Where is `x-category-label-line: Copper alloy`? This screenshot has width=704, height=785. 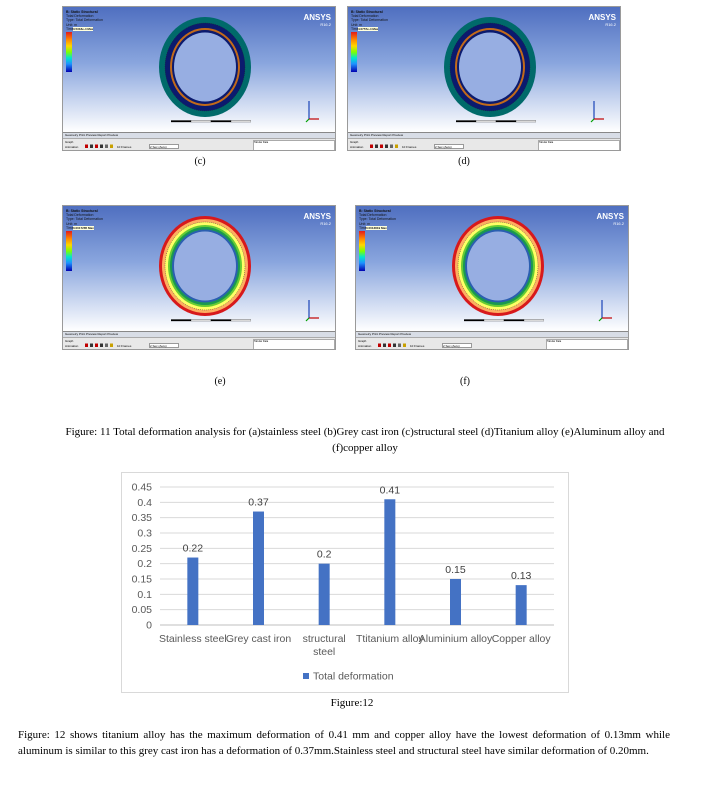 x-category-label-line: Copper alloy is located at coordinates (522, 639).